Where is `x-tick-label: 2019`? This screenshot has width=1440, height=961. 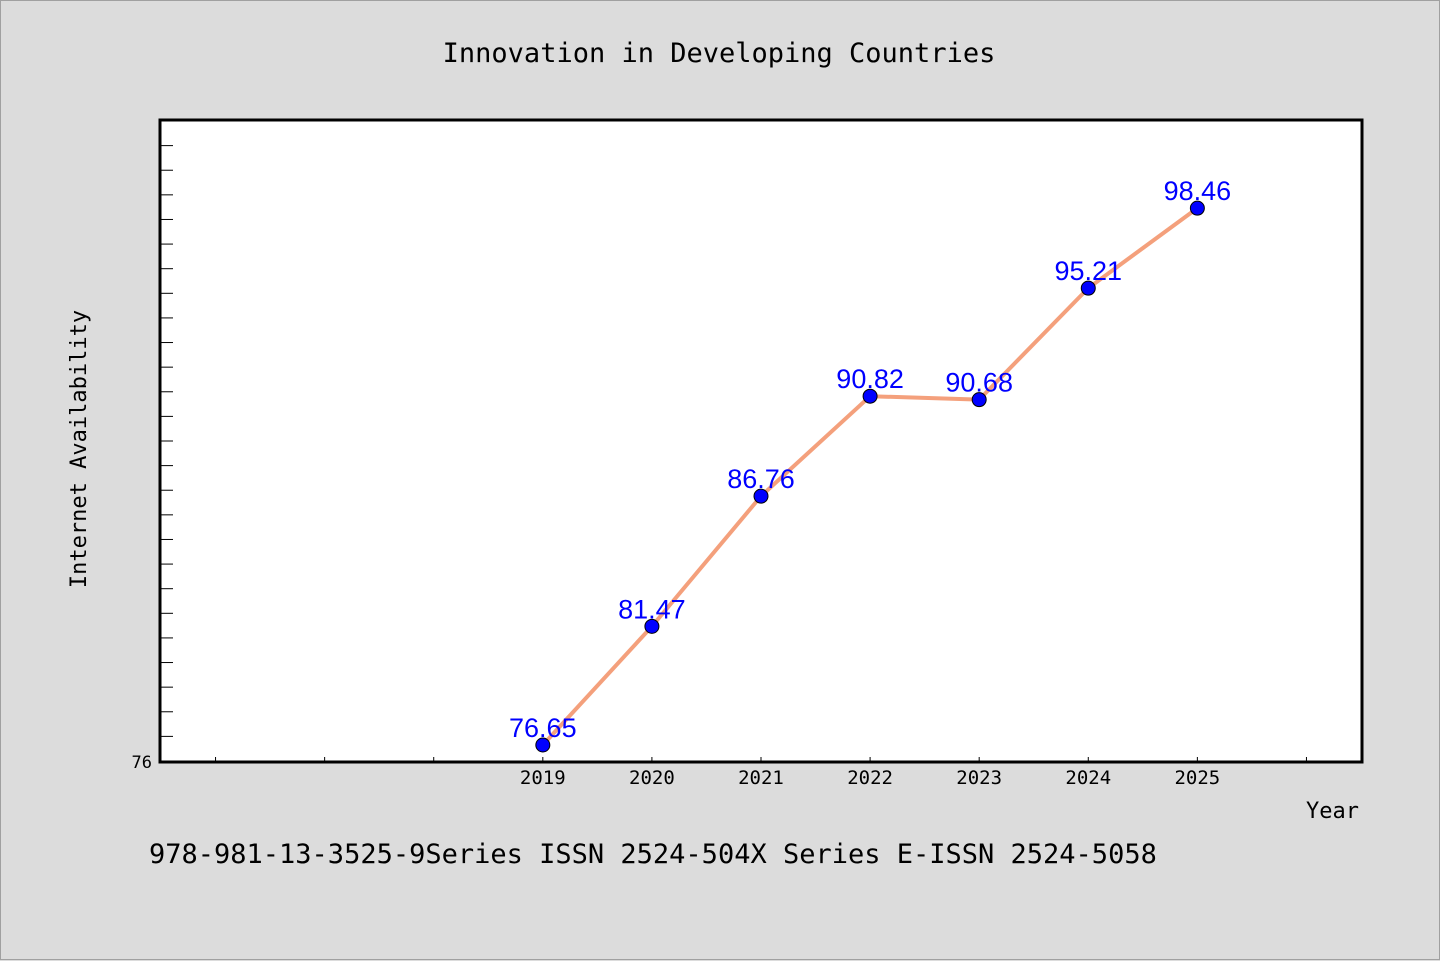
x-tick-label: 2019 is located at coordinates (543, 778).